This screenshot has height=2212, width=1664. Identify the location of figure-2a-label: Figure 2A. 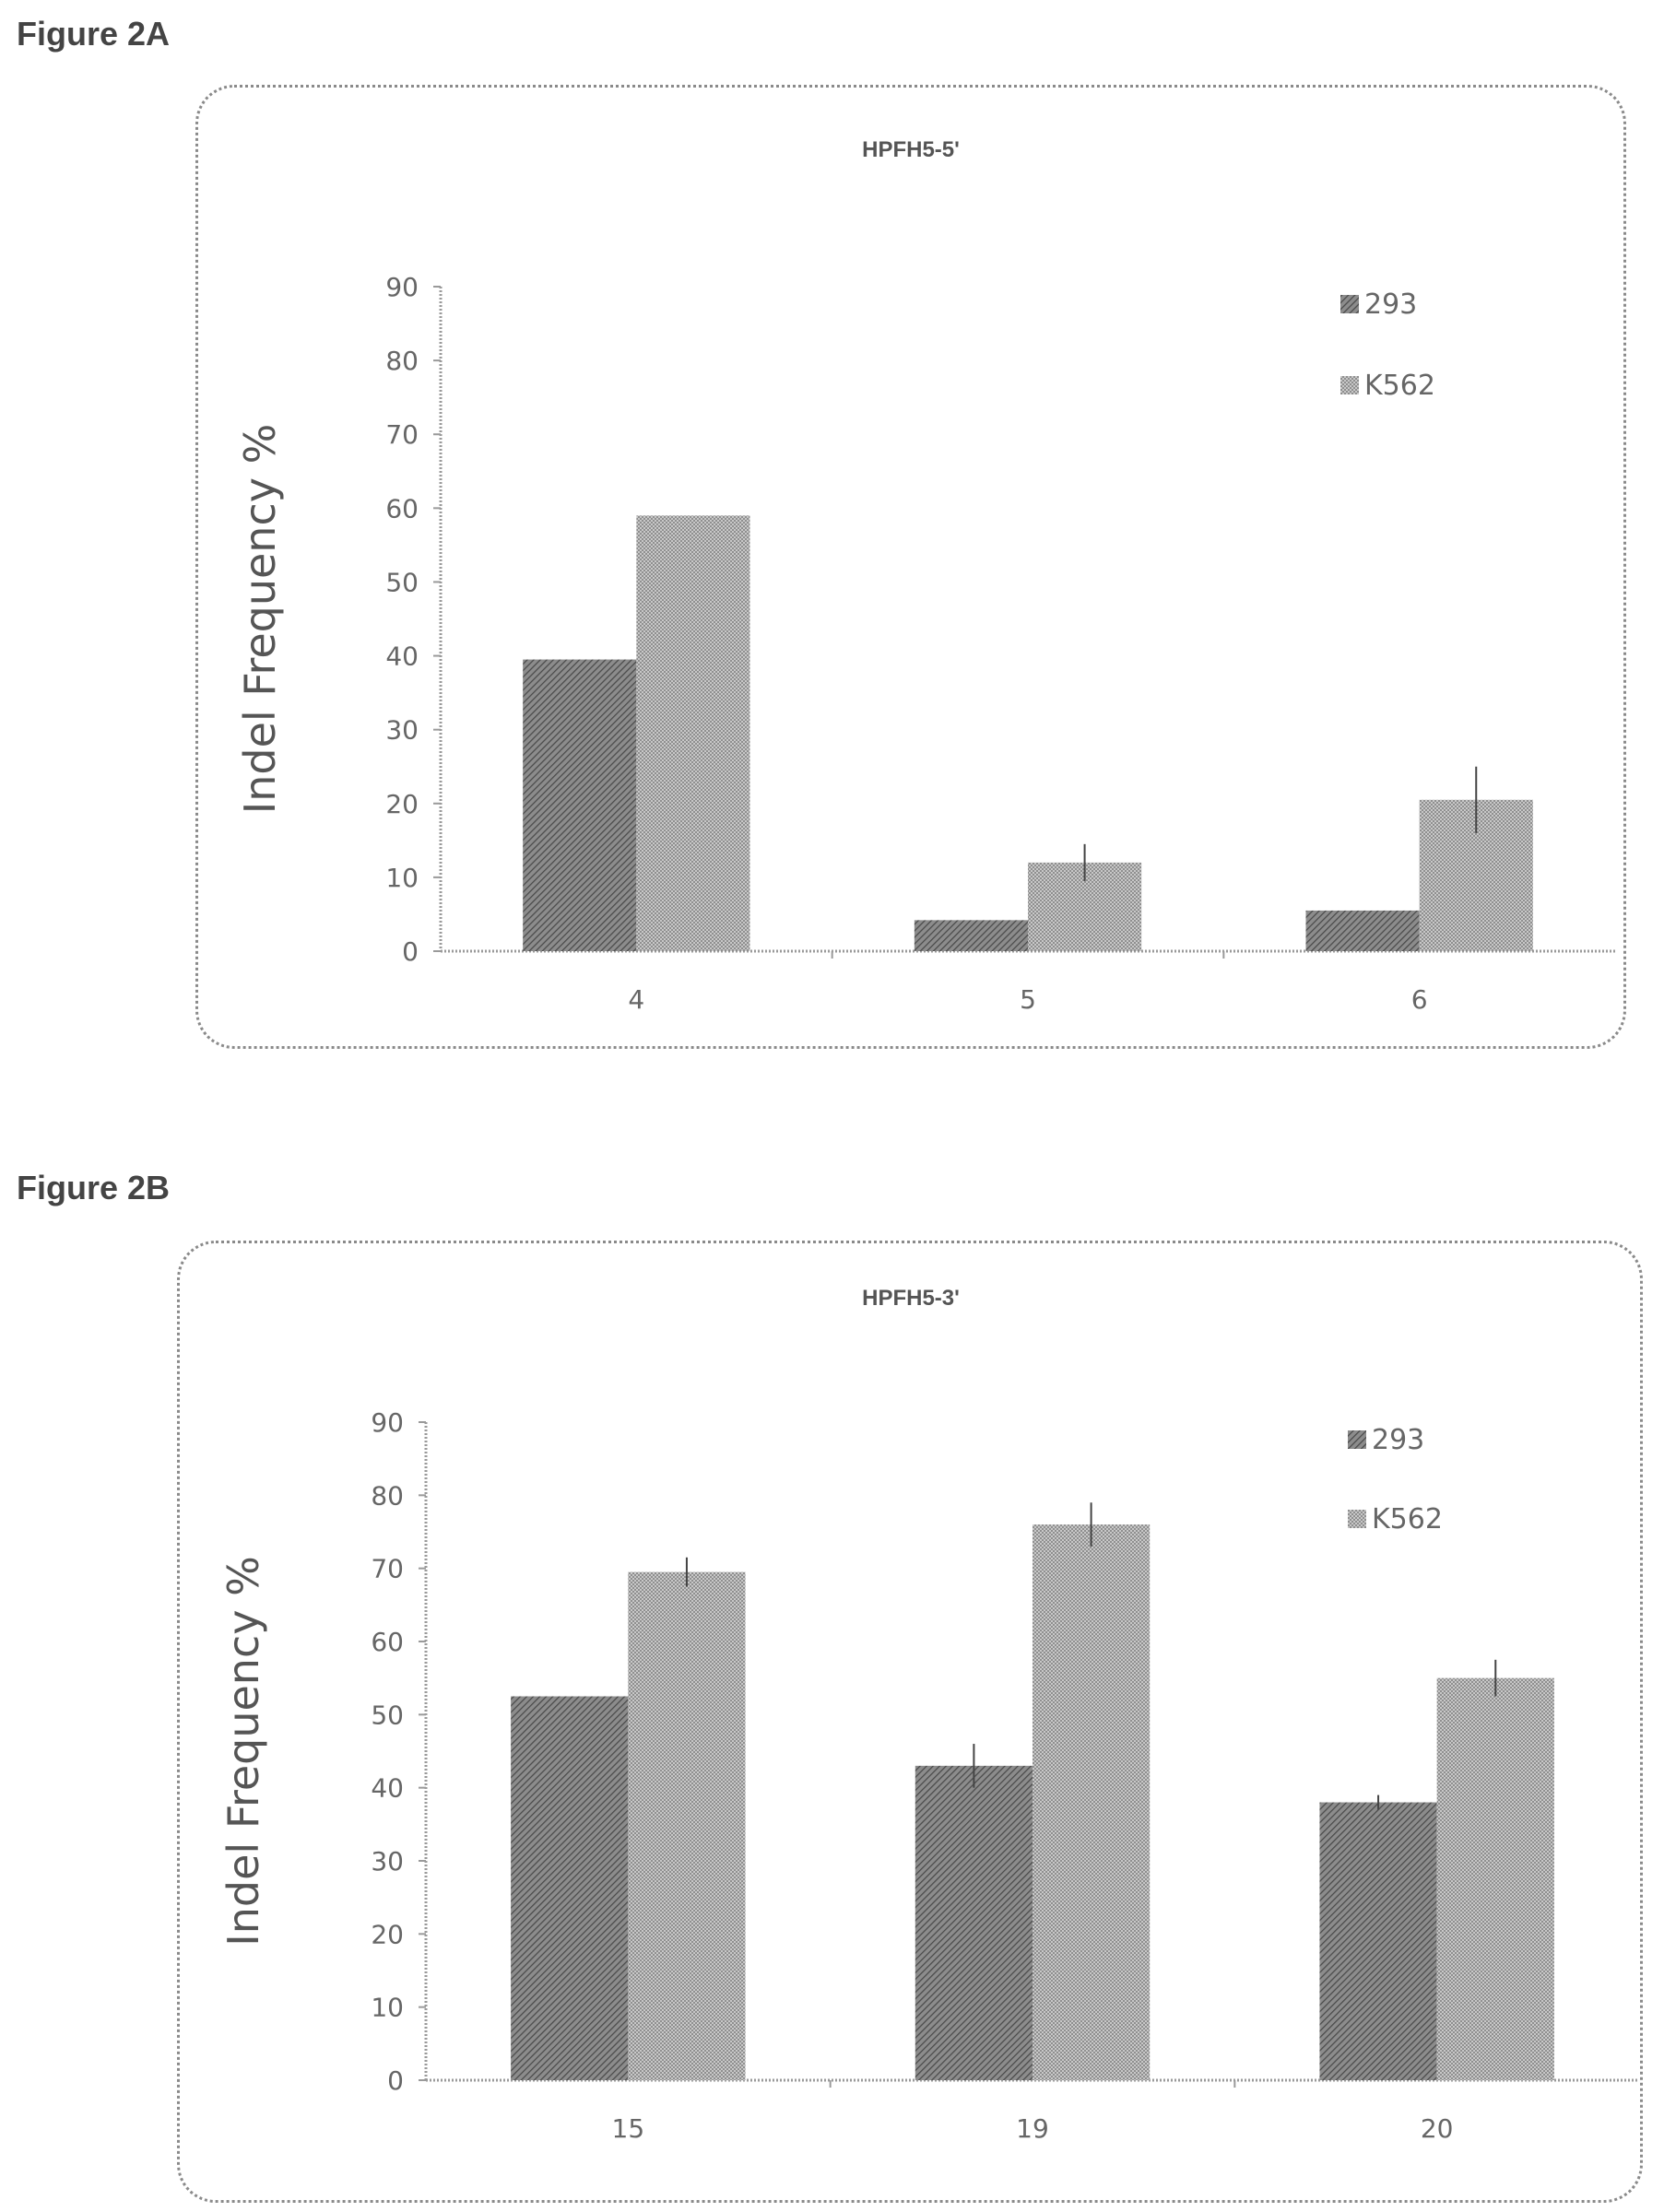
(94, 34).